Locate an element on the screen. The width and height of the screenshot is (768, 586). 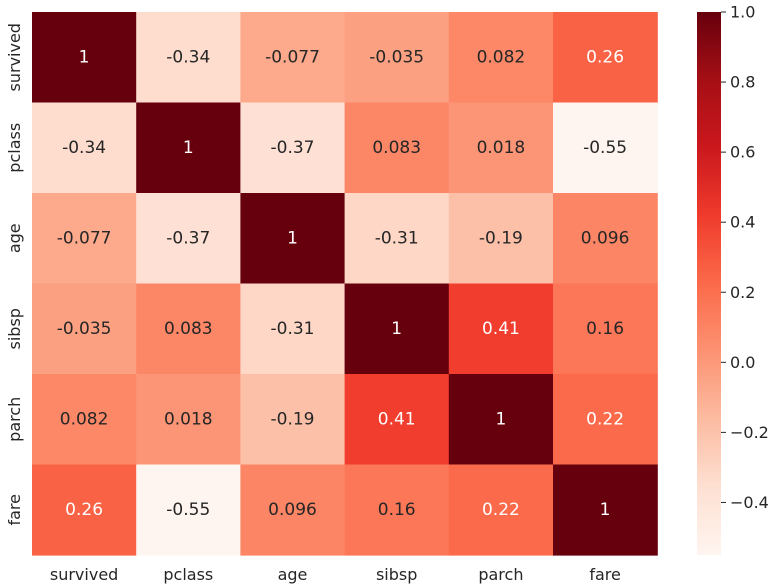
cell-survived-survived is located at coordinates (84, 58).